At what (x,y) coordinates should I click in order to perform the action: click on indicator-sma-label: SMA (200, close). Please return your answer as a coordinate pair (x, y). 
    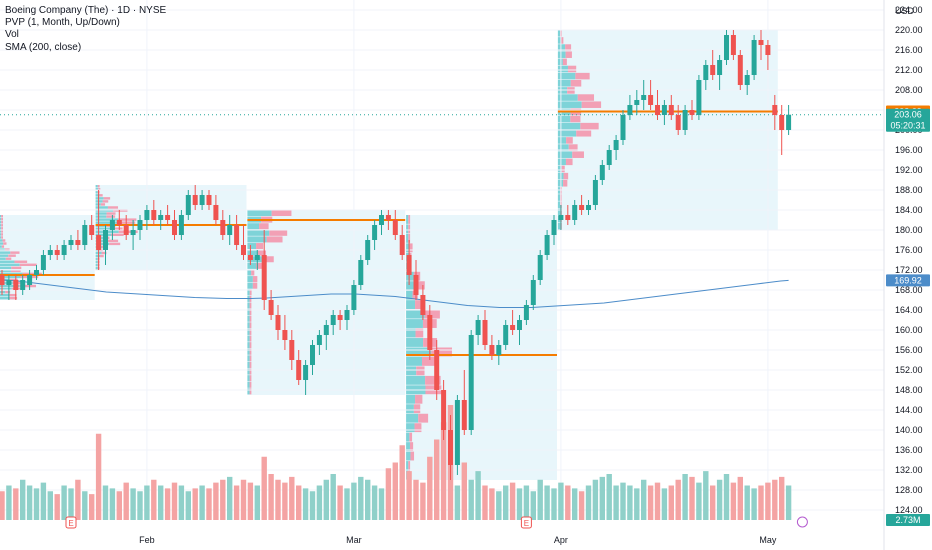
    Looking at the image, I should click on (43, 47).